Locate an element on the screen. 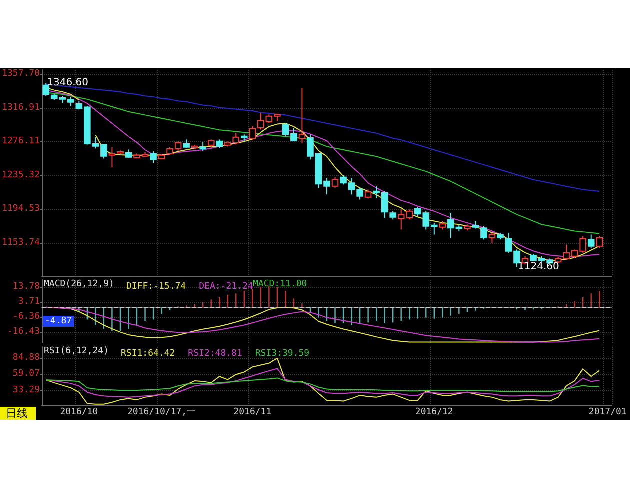 The height and width of the screenshot is (490, 630). y-tick-label: 1276.11 is located at coordinates (21, 141).